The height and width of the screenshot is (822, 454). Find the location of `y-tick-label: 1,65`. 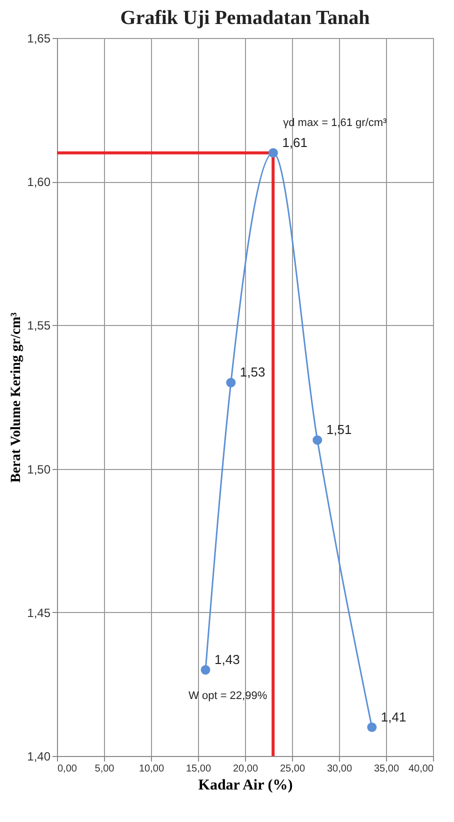

y-tick-label: 1,65 is located at coordinates (39, 39).